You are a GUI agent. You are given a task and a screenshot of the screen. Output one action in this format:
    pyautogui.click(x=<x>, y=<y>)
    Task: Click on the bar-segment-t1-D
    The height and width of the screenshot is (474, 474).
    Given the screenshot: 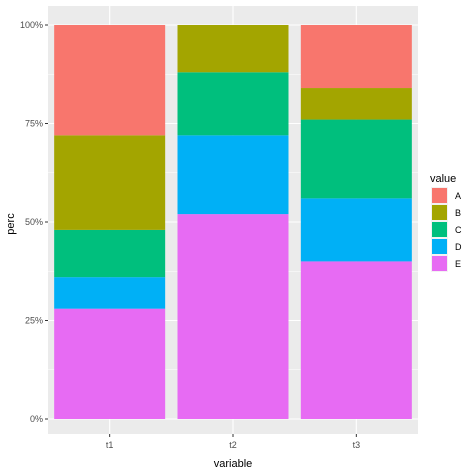 What is the action you would take?
    pyautogui.click(x=110, y=293)
    